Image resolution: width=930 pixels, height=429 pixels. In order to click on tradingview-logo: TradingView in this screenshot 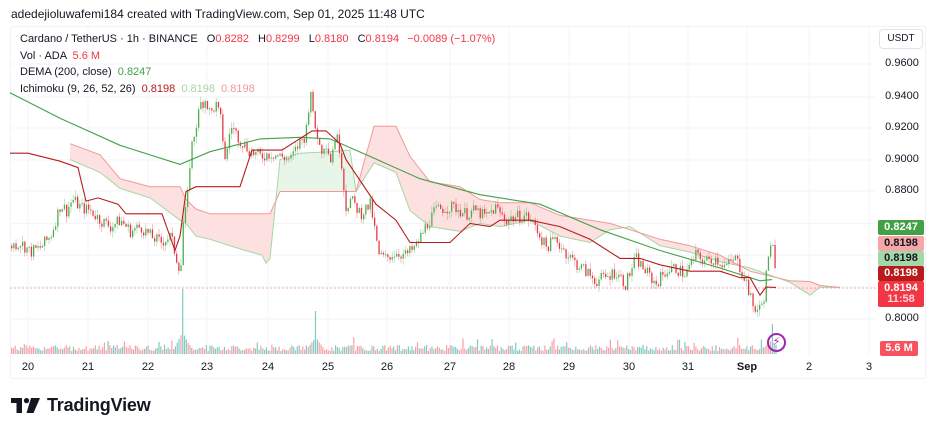, I will do `click(81, 405)`.